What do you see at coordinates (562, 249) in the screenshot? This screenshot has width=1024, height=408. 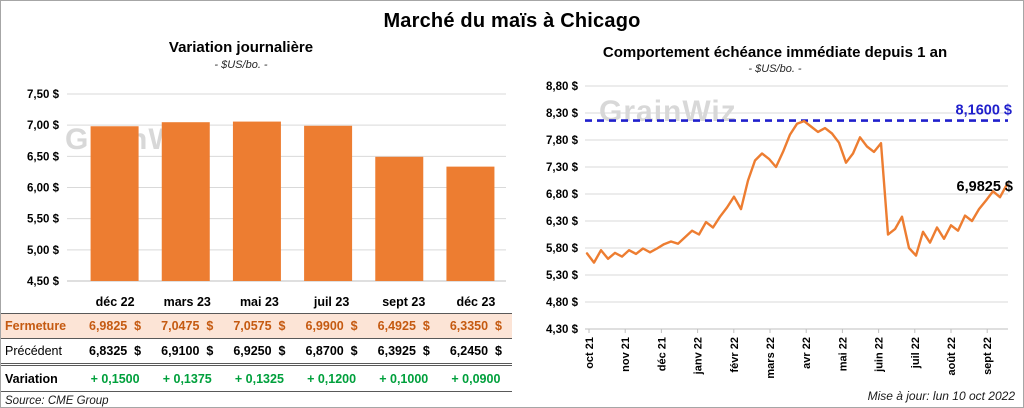 I see `y-axis-label: 5,80 $` at bounding box center [562, 249].